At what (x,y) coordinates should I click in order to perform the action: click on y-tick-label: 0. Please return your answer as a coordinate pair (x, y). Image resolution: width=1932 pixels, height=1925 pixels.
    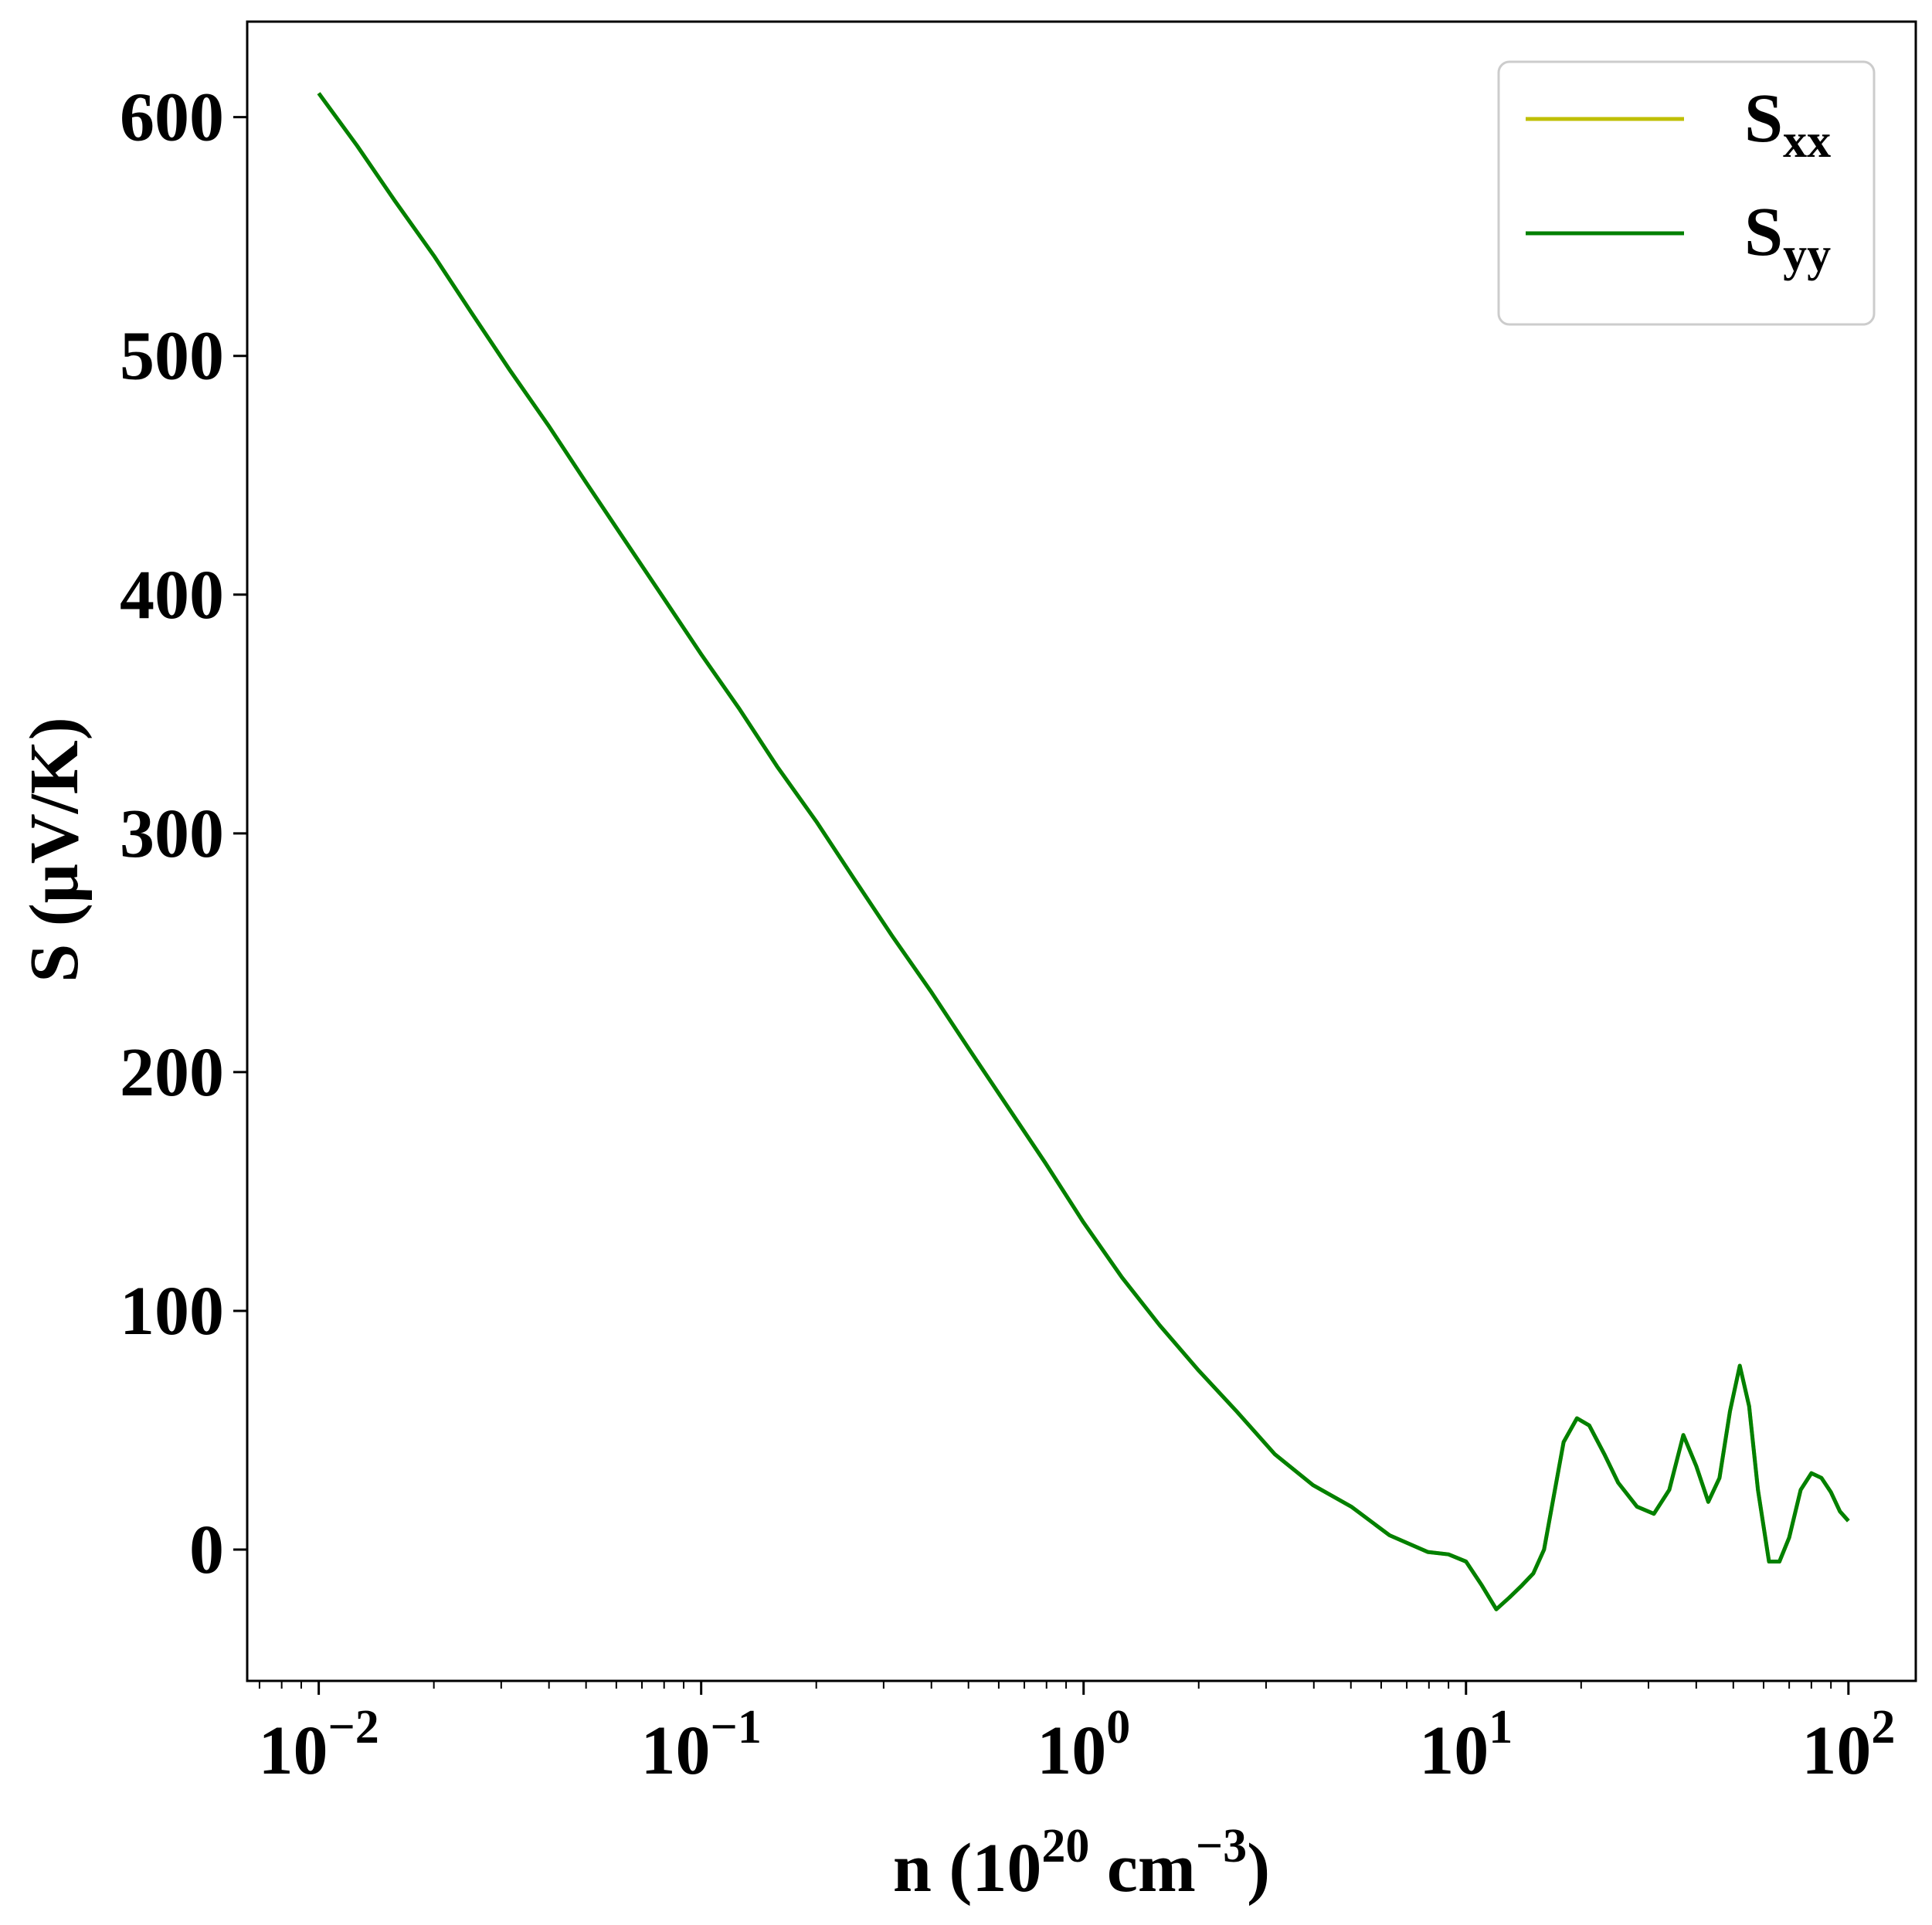
    Looking at the image, I should click on (206, 1550).